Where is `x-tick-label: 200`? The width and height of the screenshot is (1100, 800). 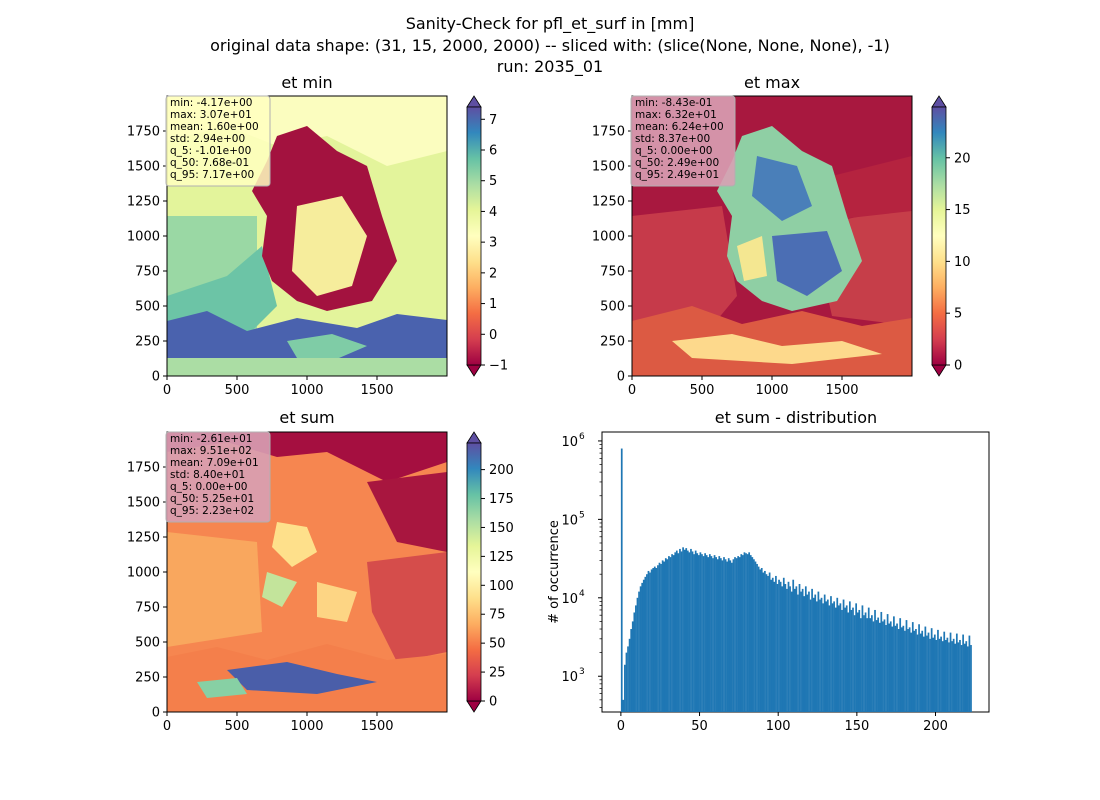
x-tick-label: 200 is located at coordinates (935, 726).